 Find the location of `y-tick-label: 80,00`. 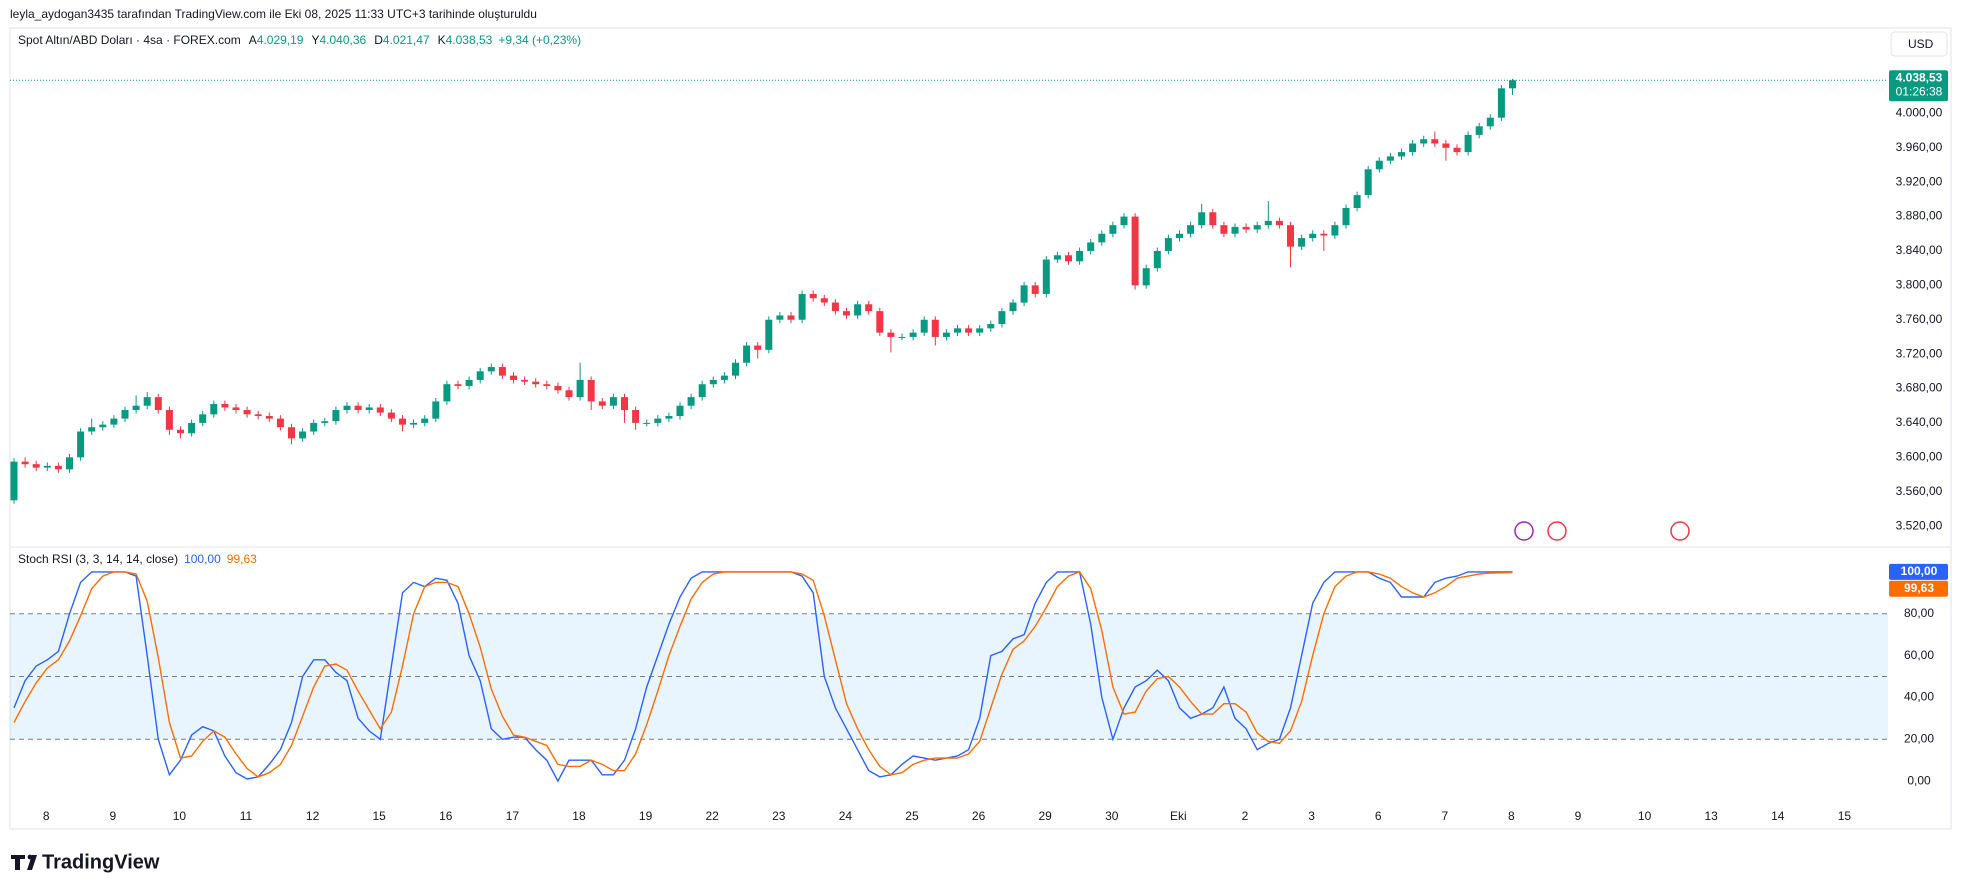

y-tick-label: 80,00 is located at coordinates (1919, 613).